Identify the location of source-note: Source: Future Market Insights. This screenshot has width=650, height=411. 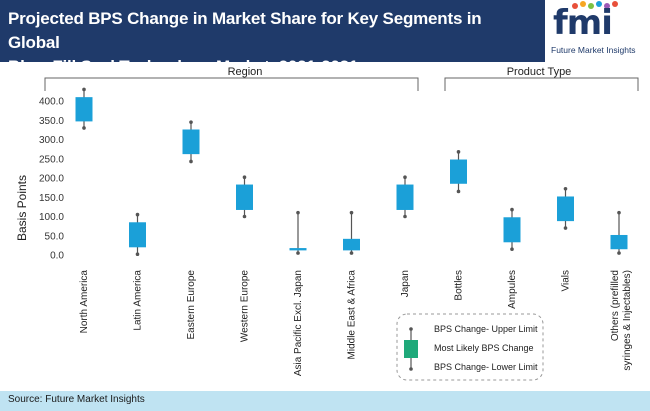
(76, 399).